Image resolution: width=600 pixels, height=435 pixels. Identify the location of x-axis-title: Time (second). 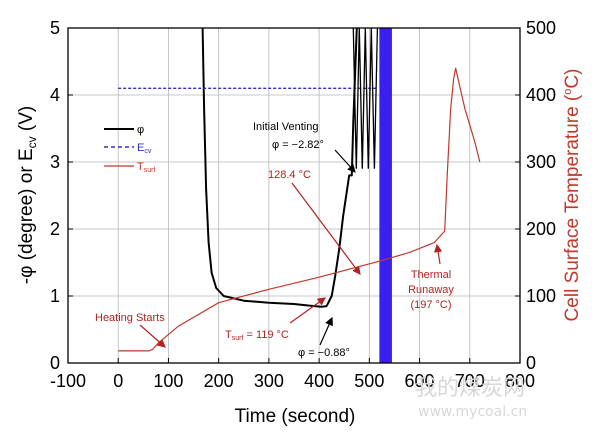
(295, 416).